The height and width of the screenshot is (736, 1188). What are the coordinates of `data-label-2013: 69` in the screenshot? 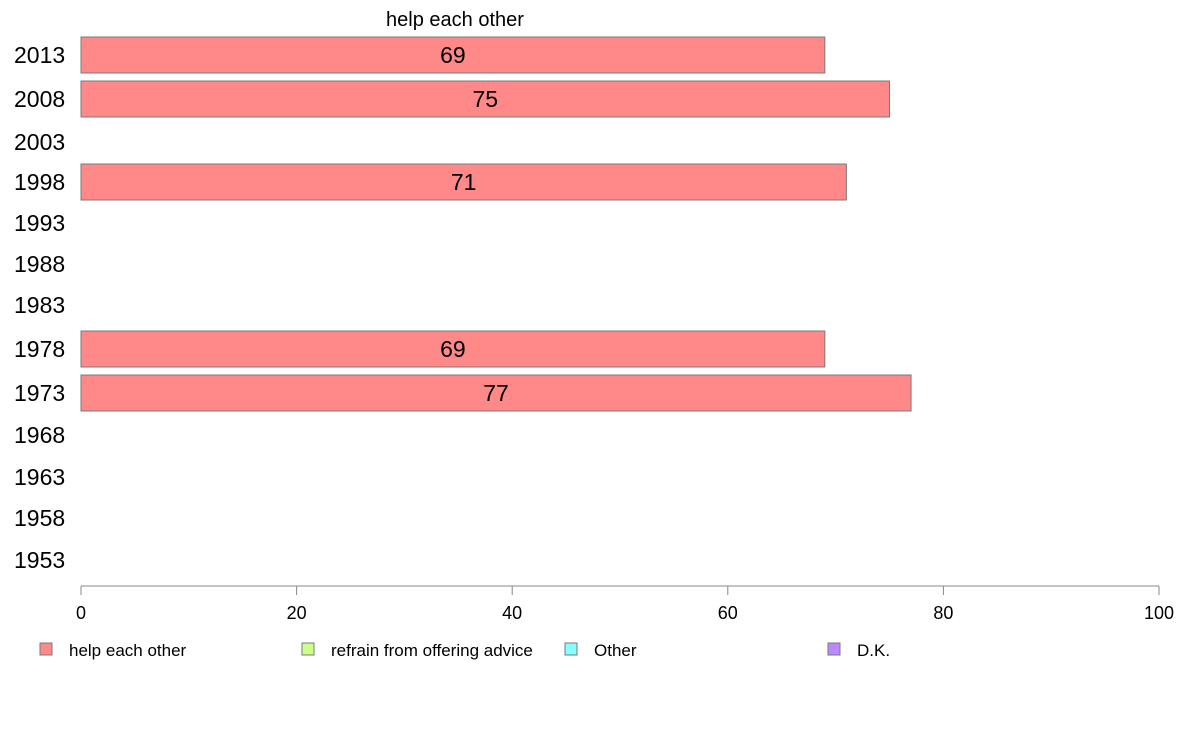 It's located at (453, 55).